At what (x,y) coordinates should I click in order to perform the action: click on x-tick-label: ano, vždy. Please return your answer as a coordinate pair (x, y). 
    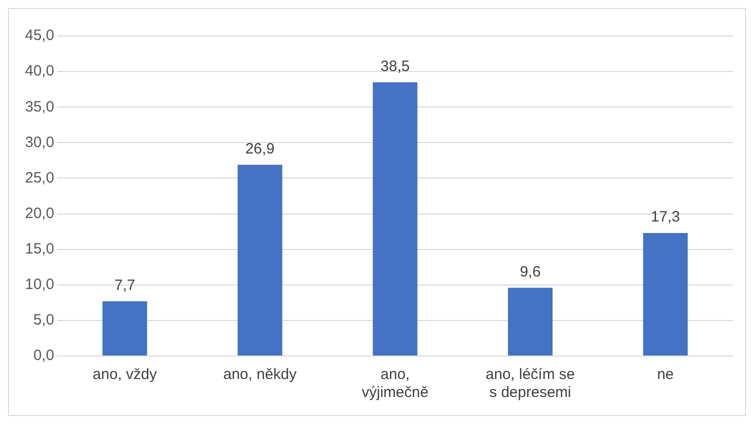
    Looking at the image, I should click on (125, 375).